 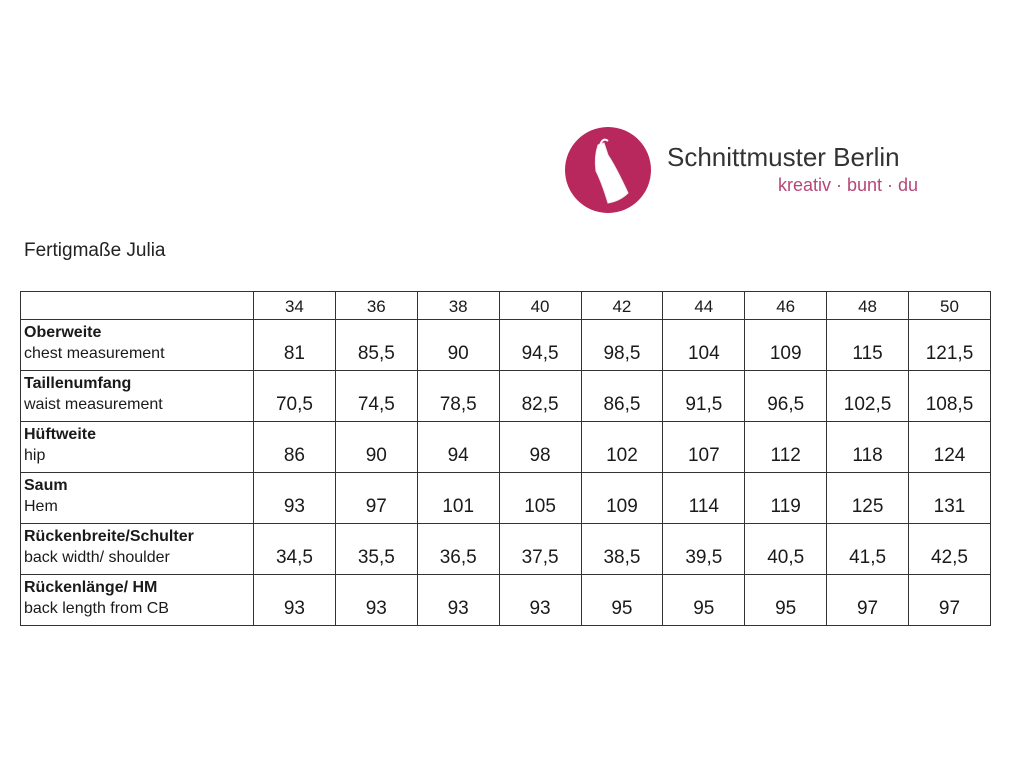 I want to click on value-cell: 101, so click(x=458, y=498).